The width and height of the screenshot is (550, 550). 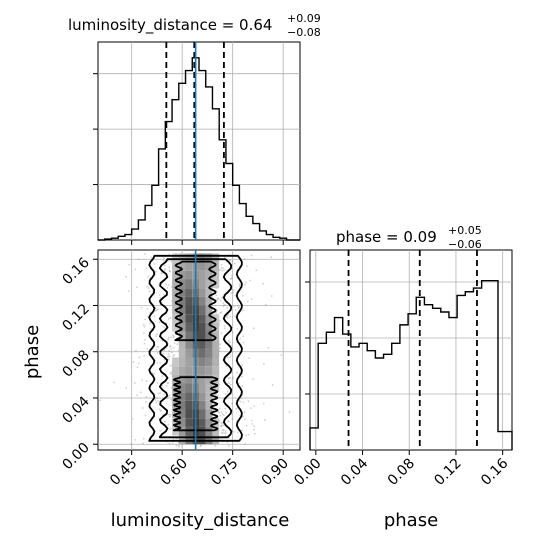 What do you see at coordinates (401, 472) in the screenshot?
I see `xtick-label-phase-2: 0.08` at bounding box center [401, 472].